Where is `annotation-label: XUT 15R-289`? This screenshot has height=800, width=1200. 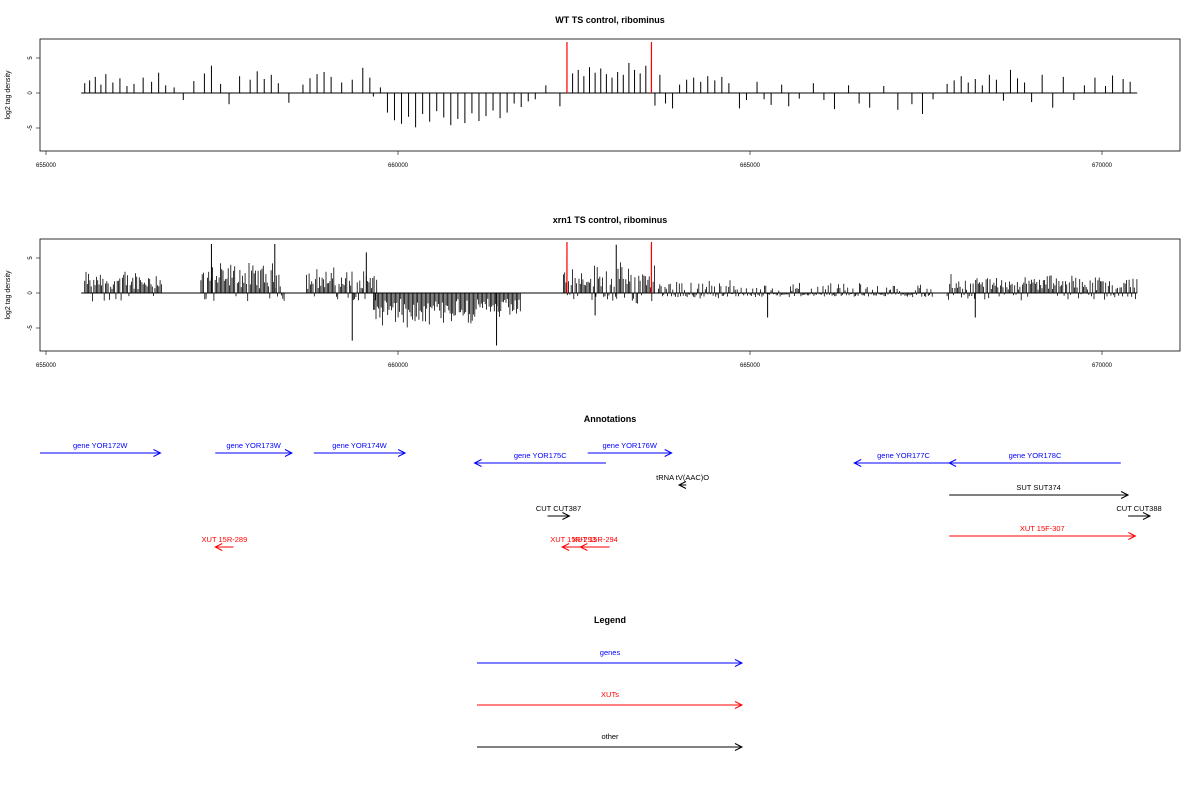 annotation-label: XUT 15R-289 is located at coordinates (225, 539).